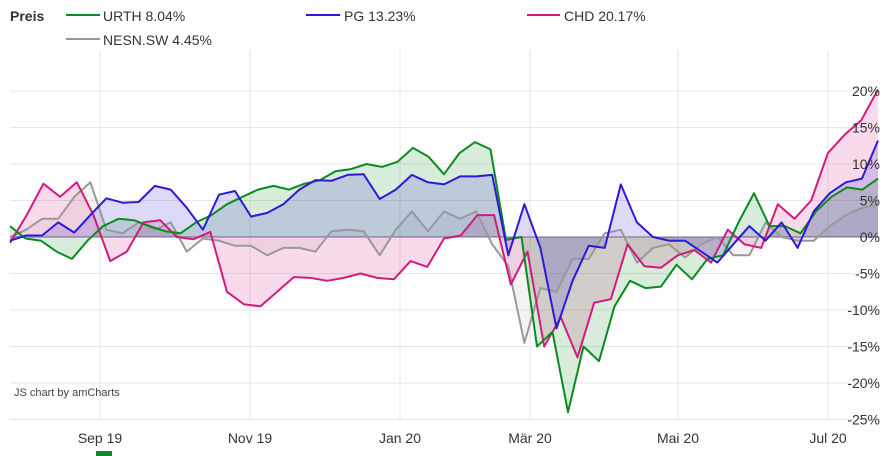  Describe the element at coordinates (863, 347) in the screenshot. I see `y-tick-label: -15%` at that location.